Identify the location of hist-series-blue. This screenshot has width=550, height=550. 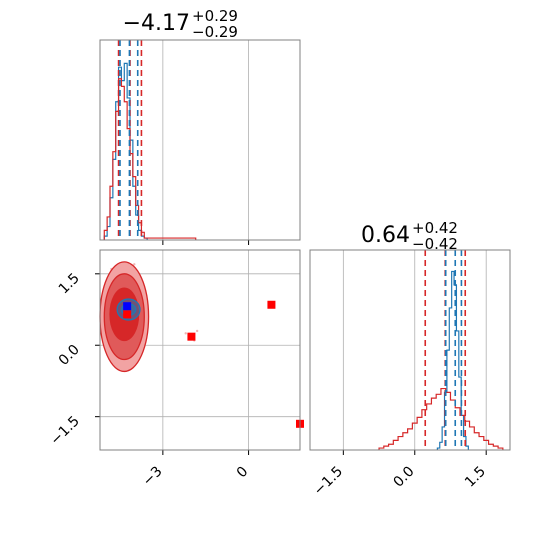
(452, 360).